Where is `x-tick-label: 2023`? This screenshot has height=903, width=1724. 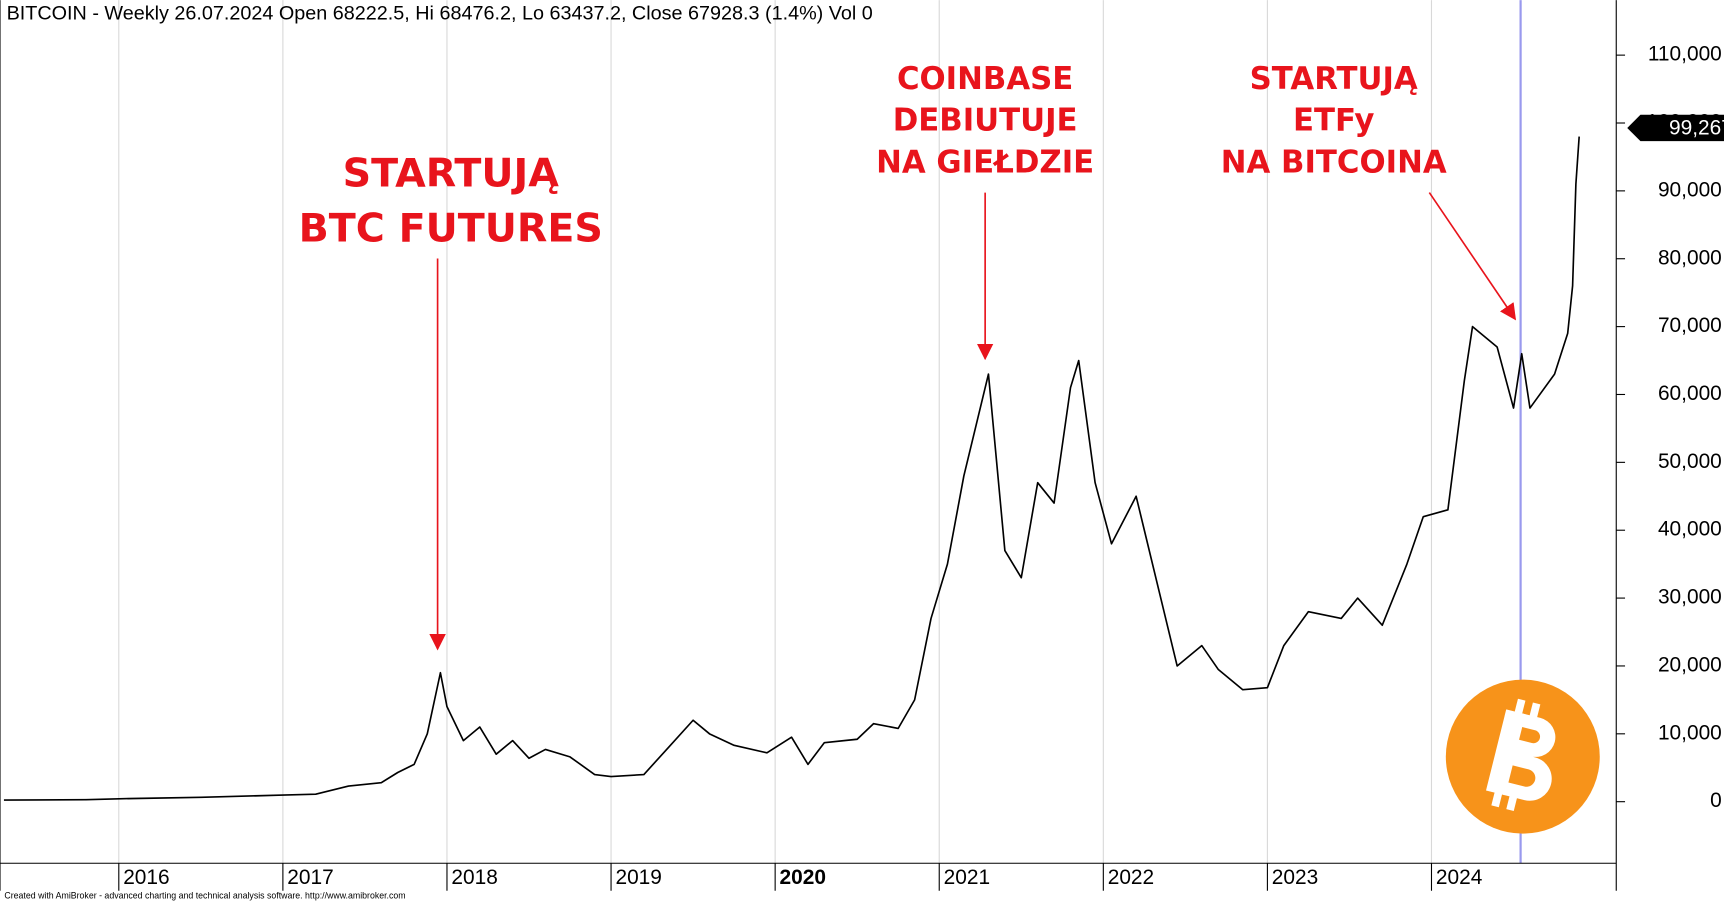 x-tick-label: 2023 is located at coordinates (1295, 877).